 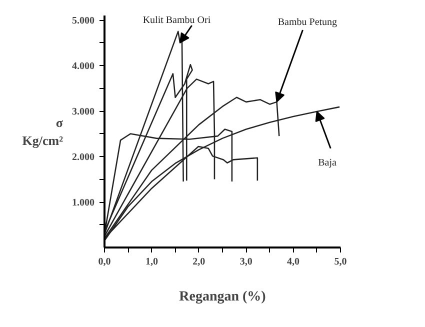 What do you see at coordinates (199, 262) in the screenshot?
I see `x-tick-label: 2,0` at bounding box center [199, 262].